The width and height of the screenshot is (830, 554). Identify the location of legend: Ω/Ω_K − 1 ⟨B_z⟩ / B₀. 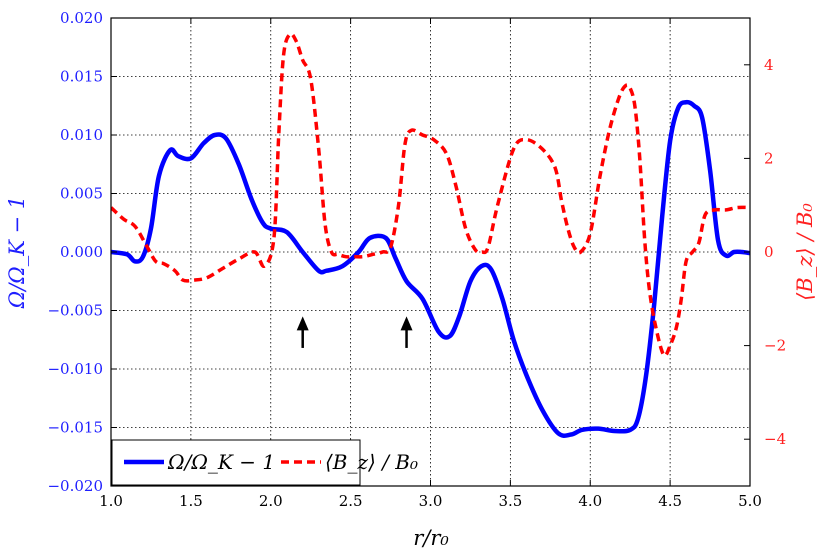
(264, 462).